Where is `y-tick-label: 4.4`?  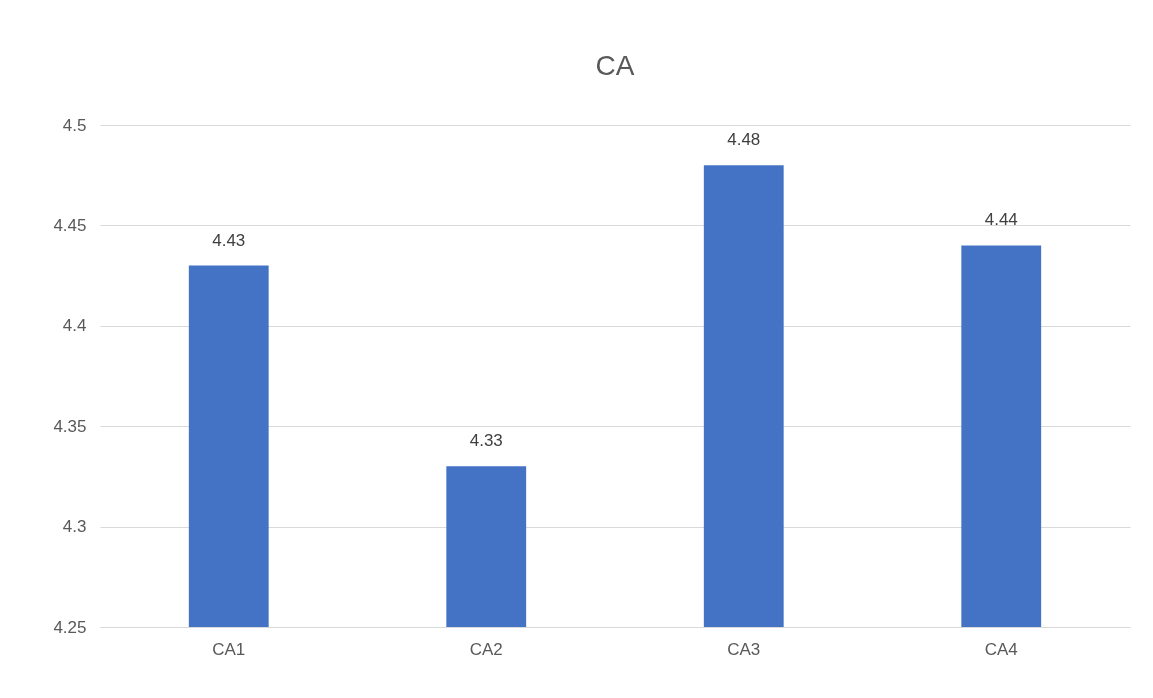
y-tick-label: 4.4 is located at coordinates (74, 326).